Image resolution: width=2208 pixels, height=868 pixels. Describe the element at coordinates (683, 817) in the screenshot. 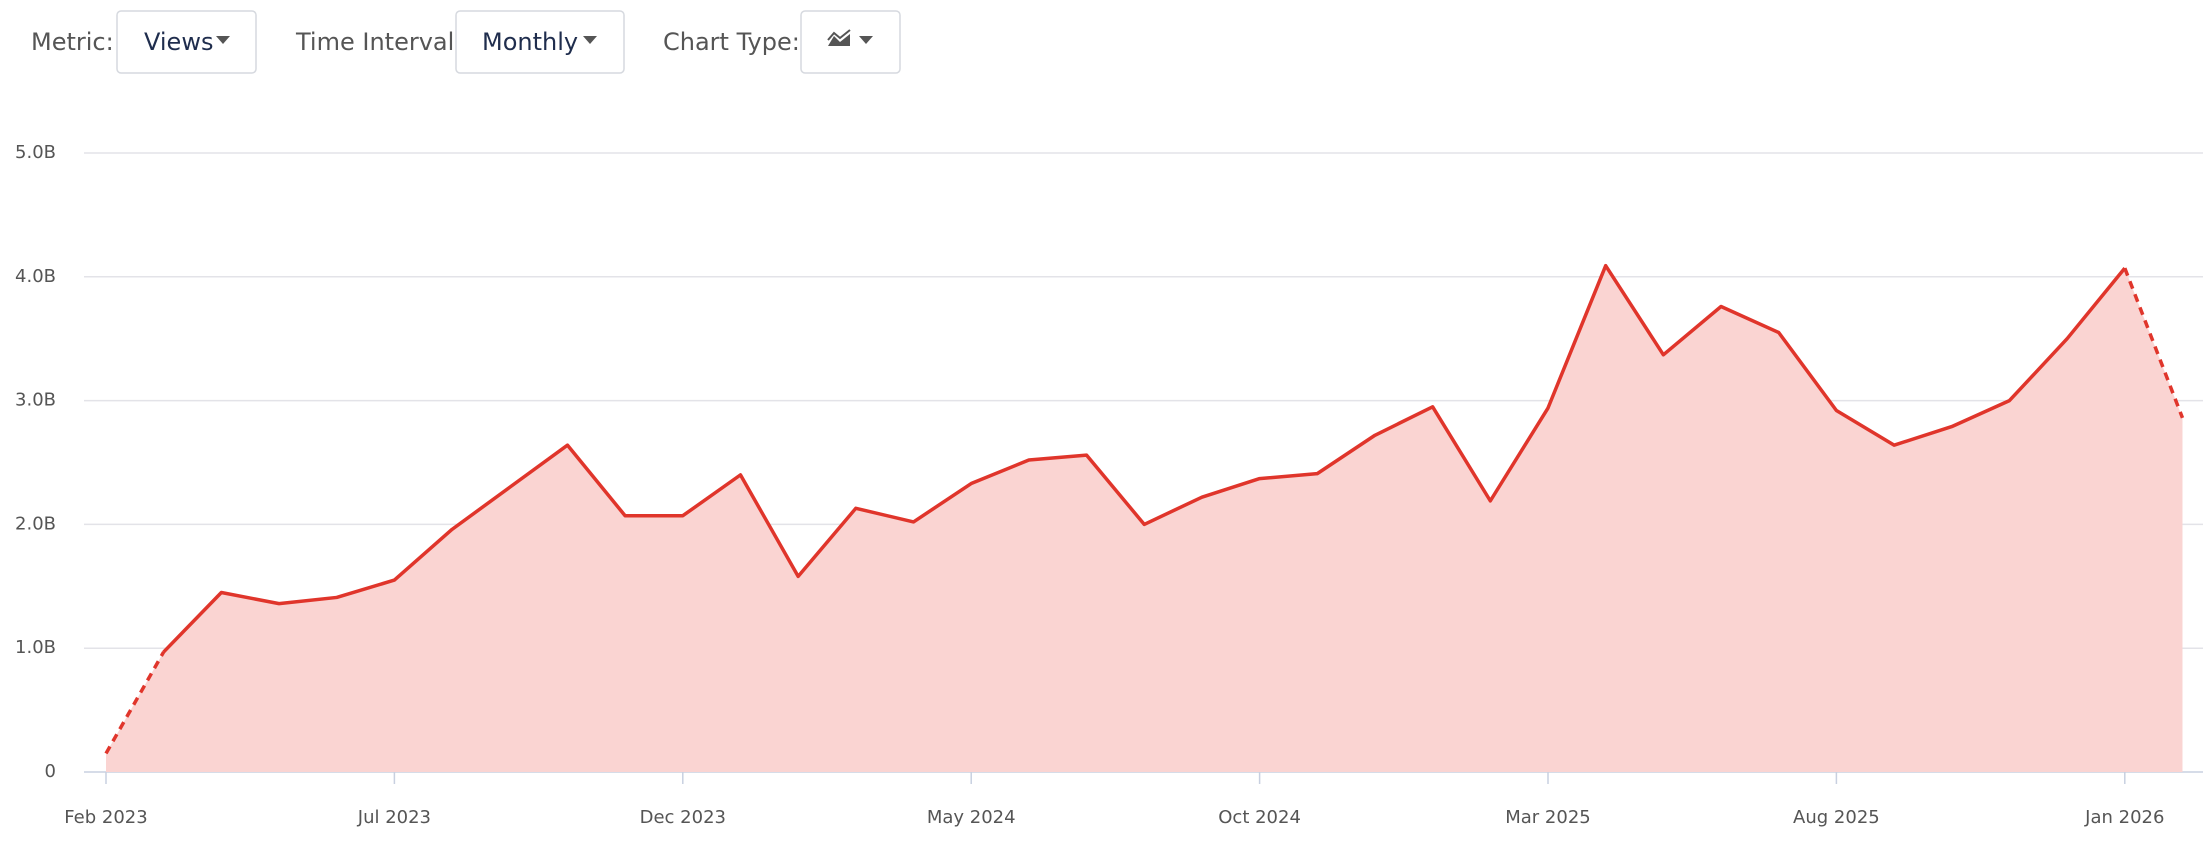

I see `x-tick-label: Dec 2023` at that location.